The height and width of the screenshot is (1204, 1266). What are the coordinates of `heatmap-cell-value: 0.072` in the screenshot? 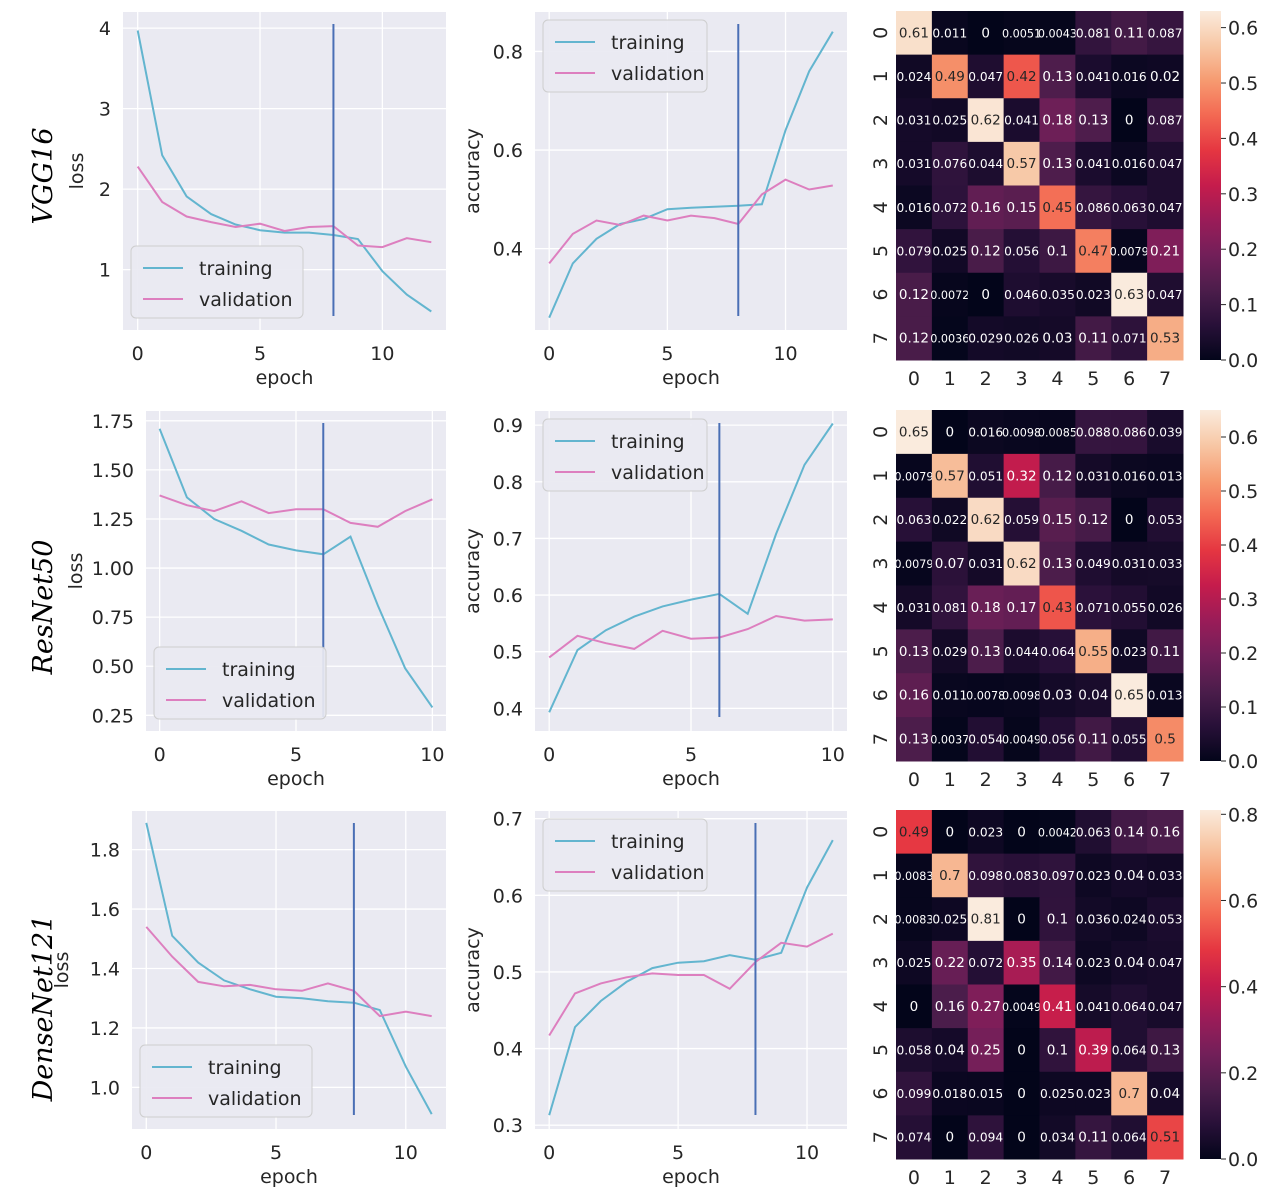 It's located at (985, 963).